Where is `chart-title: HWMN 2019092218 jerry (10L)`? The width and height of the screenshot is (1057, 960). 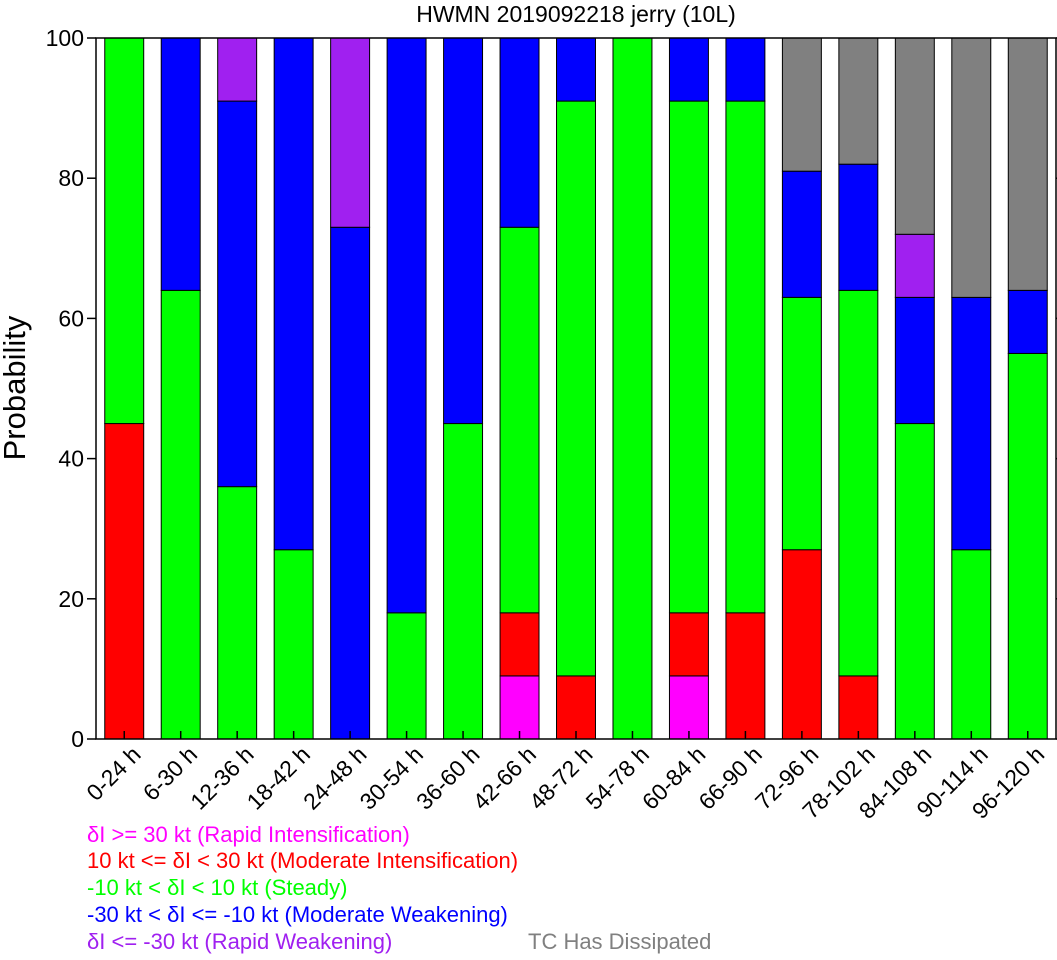 chart-title: HWMN 2019092218 jerry (10L) is located at coordinates (576, 14).